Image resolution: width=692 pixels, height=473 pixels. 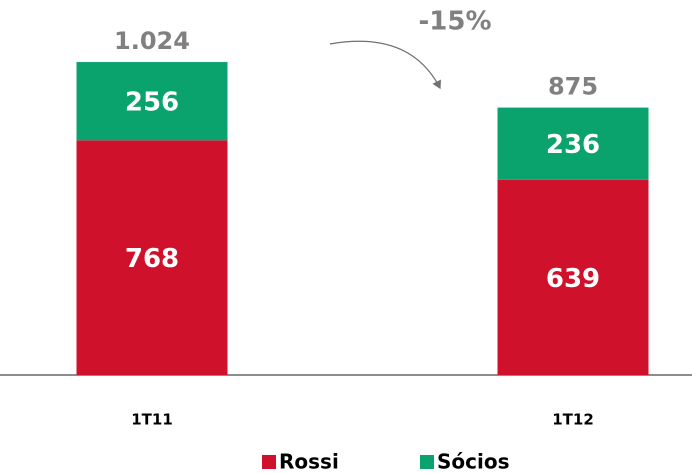 I want to click on x-tick-label: 1T11, so click(x=152, y=420).